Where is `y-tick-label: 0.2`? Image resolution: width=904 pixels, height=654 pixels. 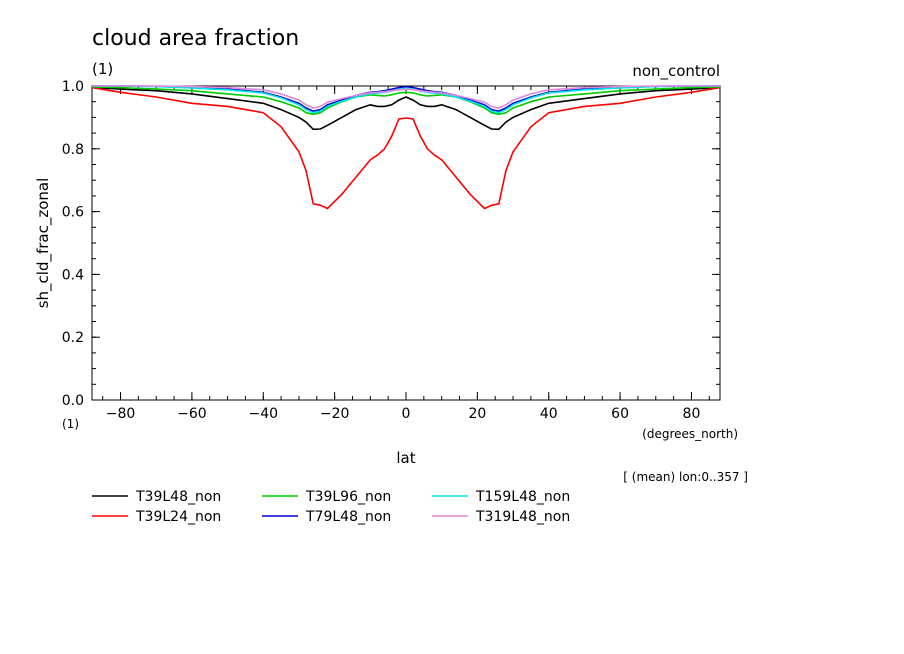
y-tick-label: 0.2 is located at coordinates (73, 338).